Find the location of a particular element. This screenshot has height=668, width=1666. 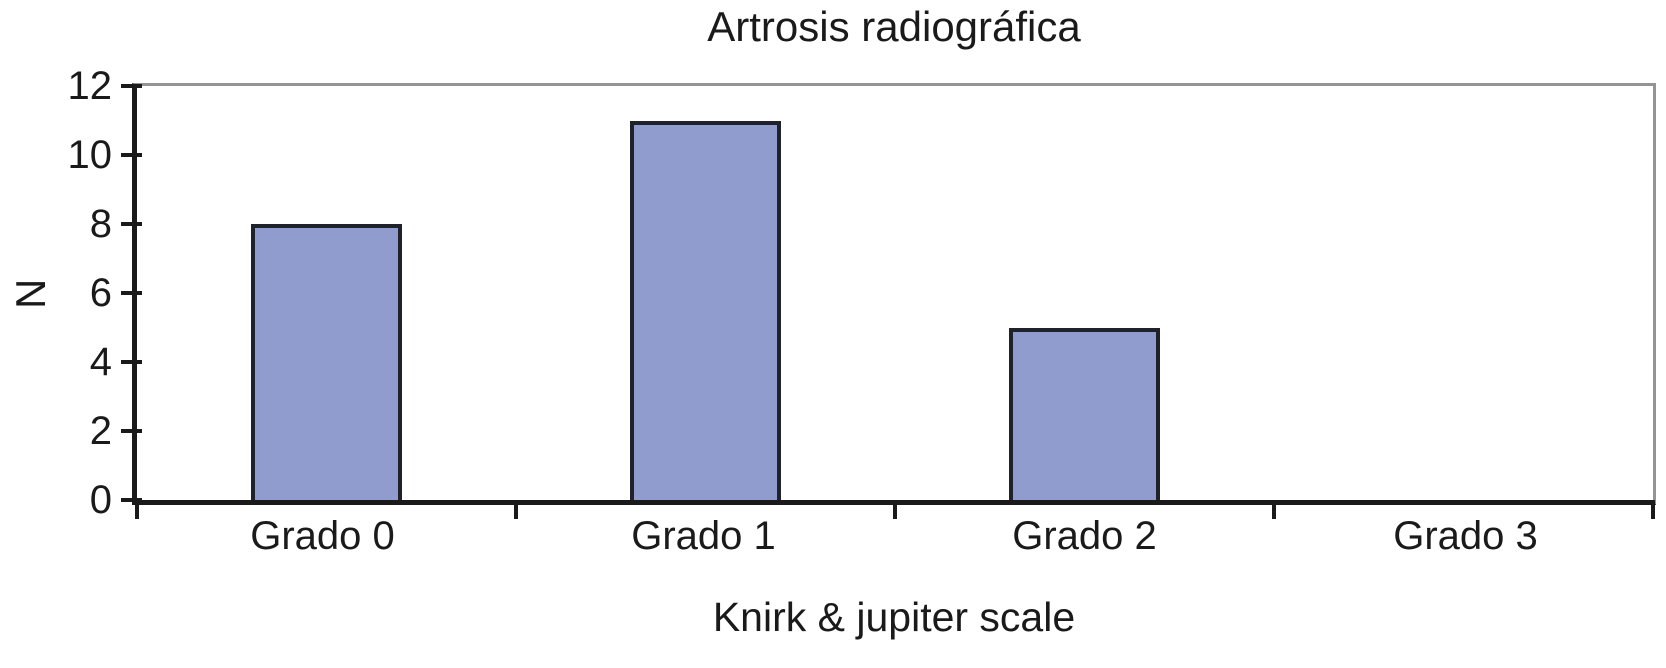

y-tick-label: 12 is located at coordinates (90, 86).